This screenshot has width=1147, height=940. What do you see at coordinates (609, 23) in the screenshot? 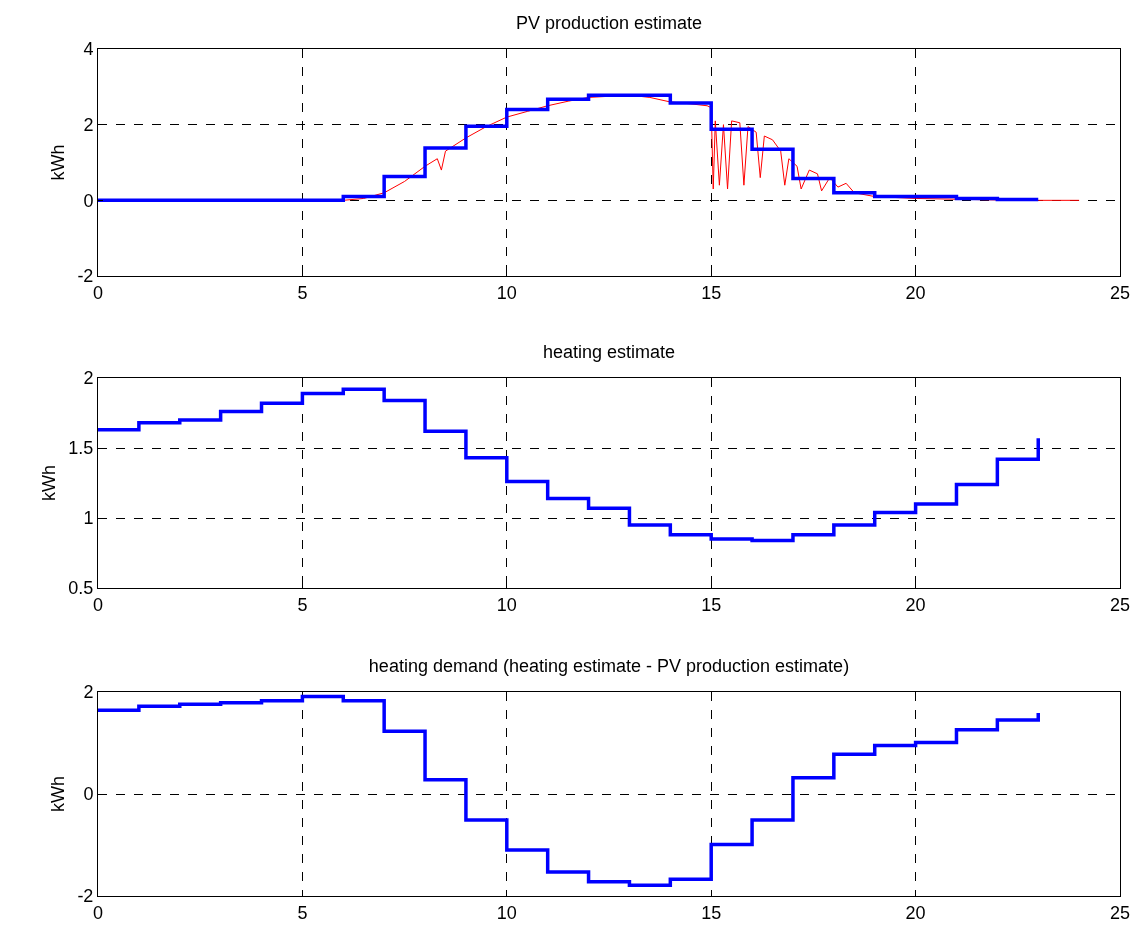
I see `chart-title: PV production estimate` at bounding box center [609, 23].